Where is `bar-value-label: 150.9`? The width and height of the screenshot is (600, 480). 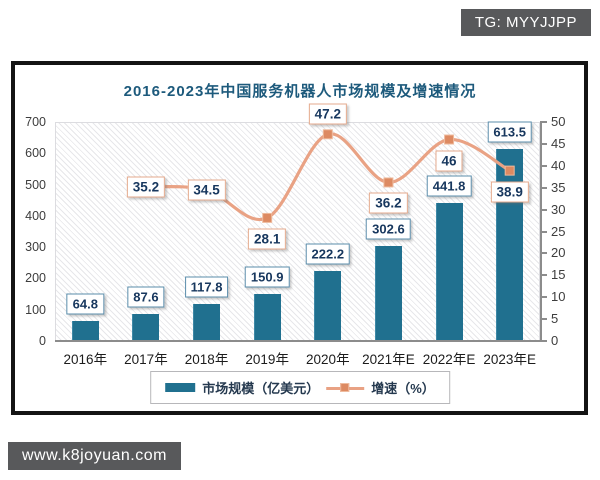 bar-value-label: 150.9 is located at coordinates (267, 277).